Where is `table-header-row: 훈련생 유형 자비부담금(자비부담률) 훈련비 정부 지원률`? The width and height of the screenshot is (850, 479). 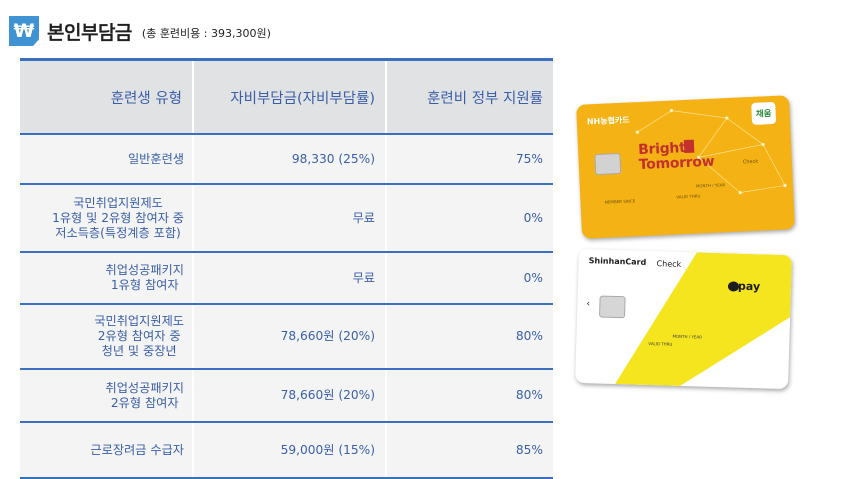
table-header-row: 훈련생 유형 자비부담금(자비부담률) 훈련비 정부 지원률 is located at coordinates (286, 97).